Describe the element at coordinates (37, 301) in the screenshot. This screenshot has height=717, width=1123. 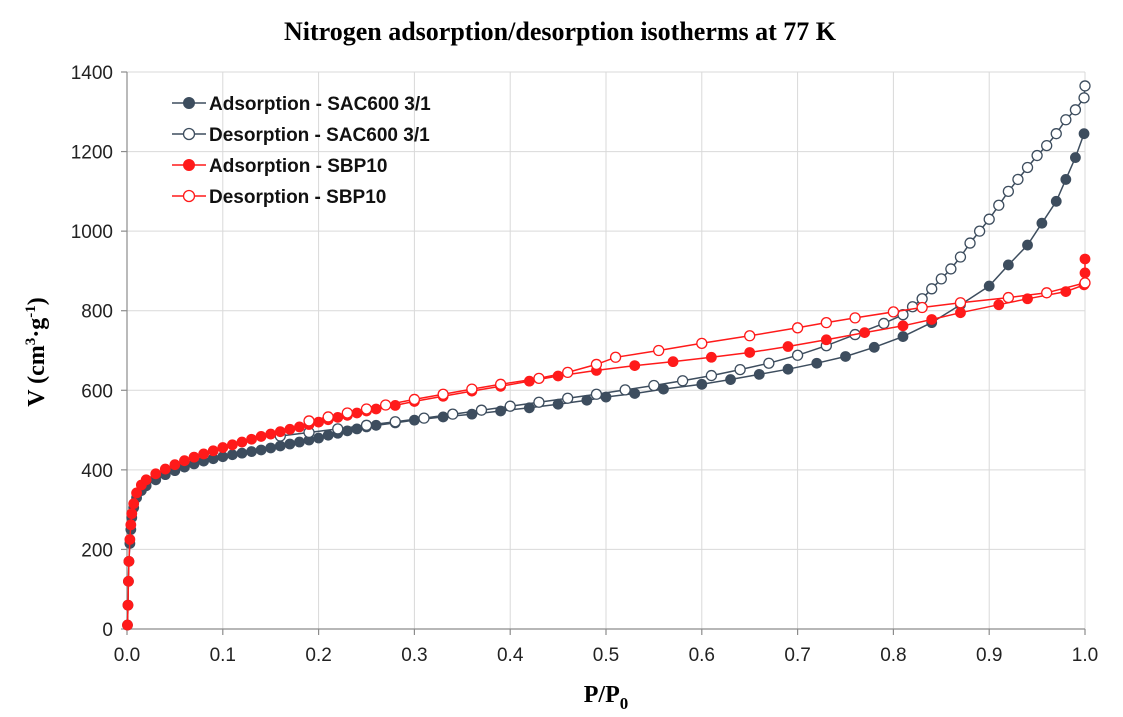
I see `y-axis-title-part-3: )` at that location.